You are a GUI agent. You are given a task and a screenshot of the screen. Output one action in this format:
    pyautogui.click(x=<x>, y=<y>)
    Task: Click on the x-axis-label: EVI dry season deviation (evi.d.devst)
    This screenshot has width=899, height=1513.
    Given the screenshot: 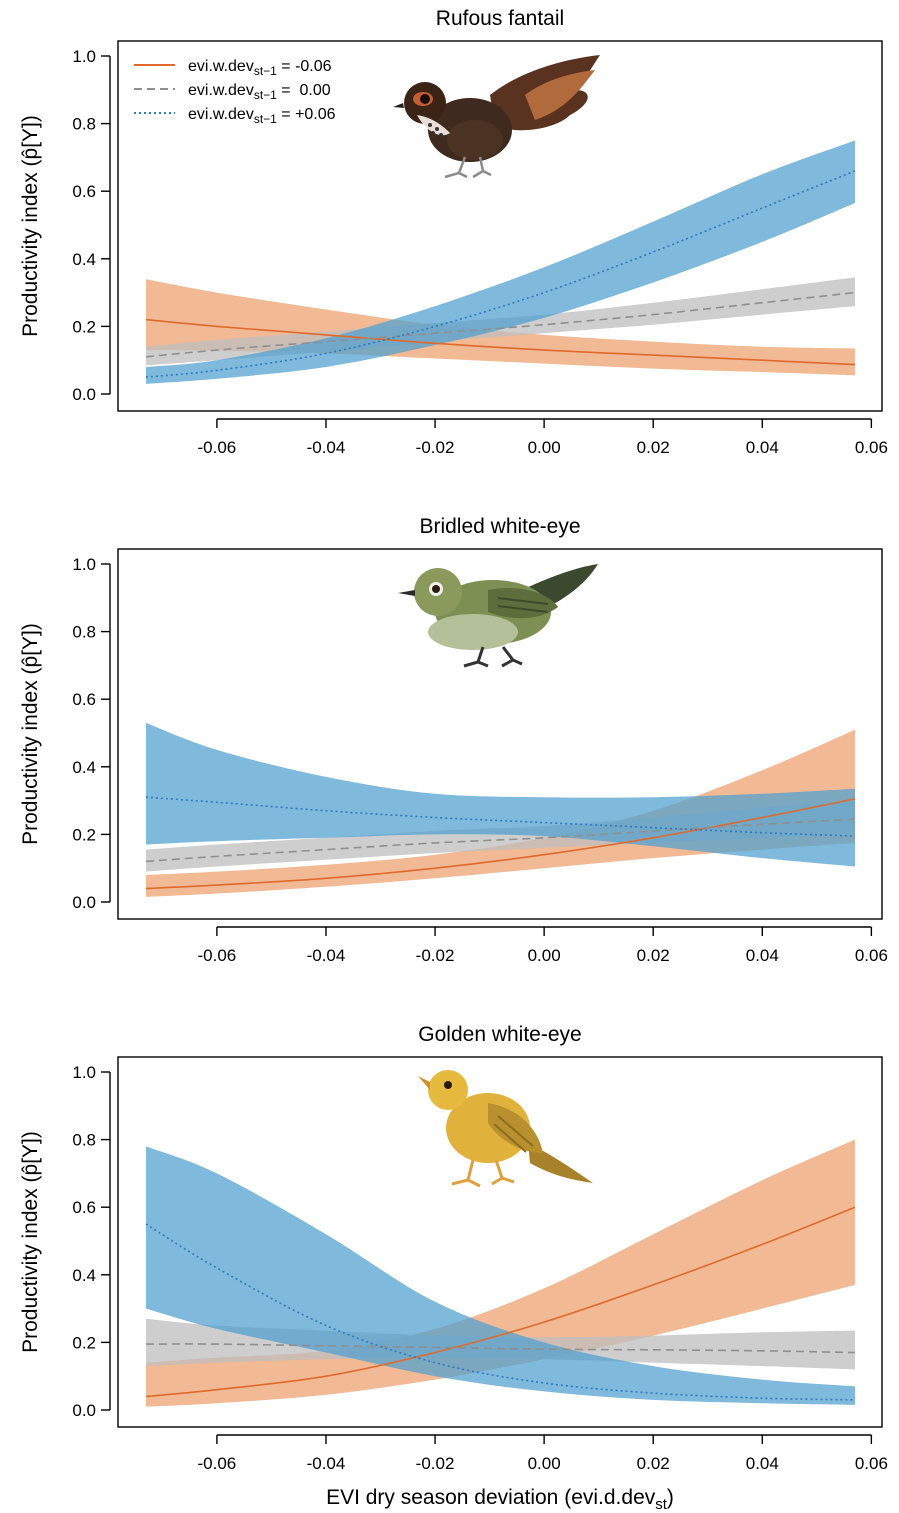 What is the action you would take?
    pyautogui.click(x=500, y=1499)
    